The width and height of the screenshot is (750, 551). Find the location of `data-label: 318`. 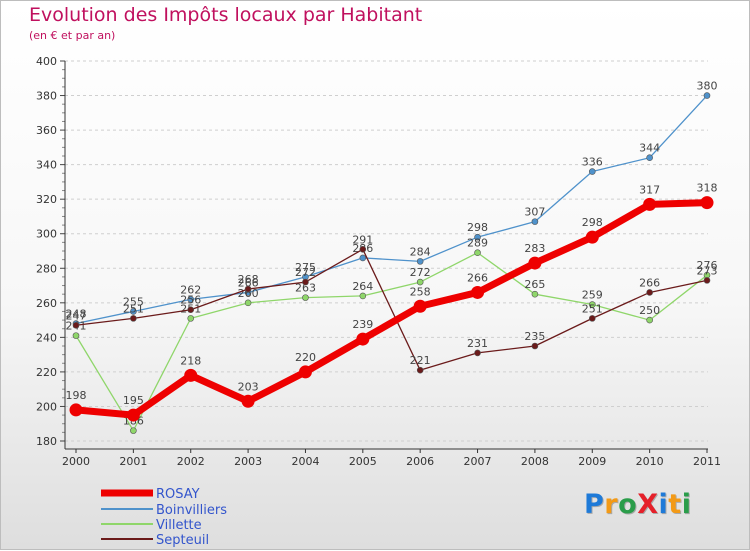

data-label: 318 is located at coordinates (707, 188).